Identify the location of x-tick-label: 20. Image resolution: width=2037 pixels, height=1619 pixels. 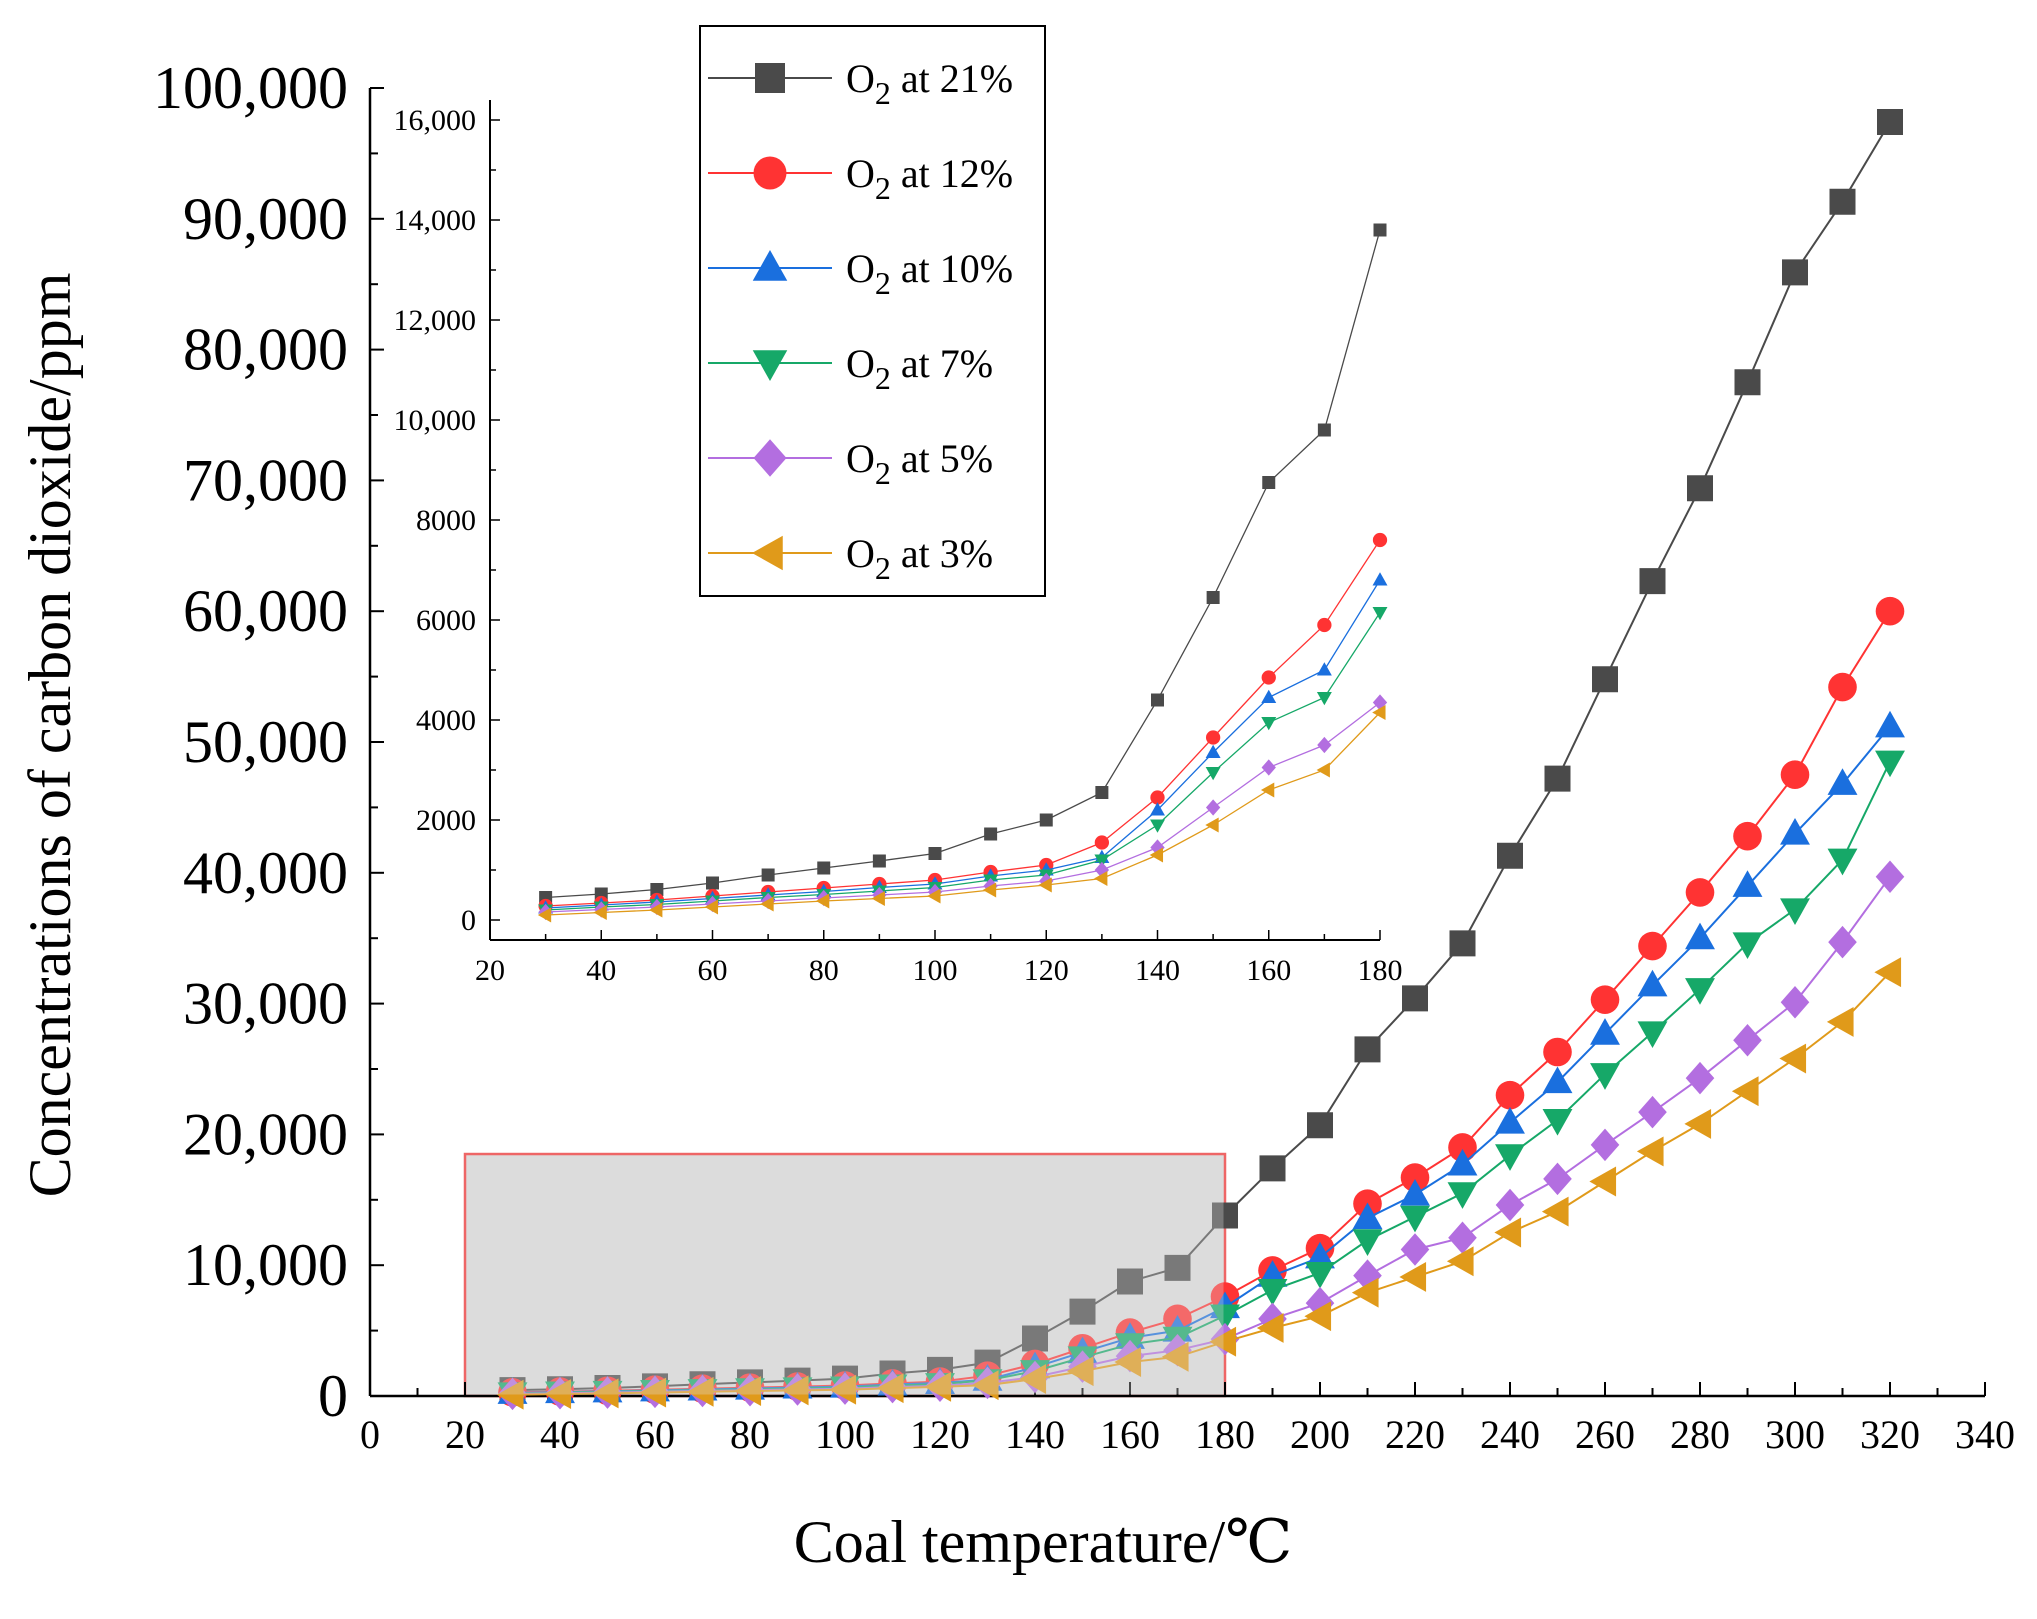
(465, 1434).